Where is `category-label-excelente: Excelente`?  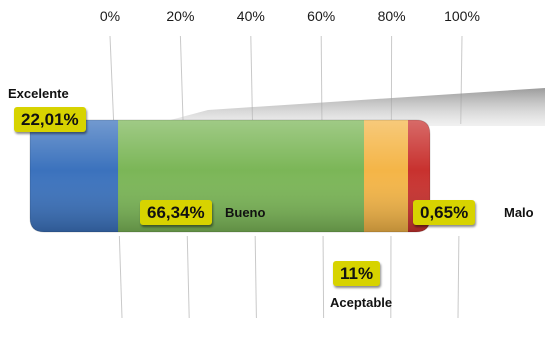 category-label-excelente: Excelente is located at coordinates (38, 93).